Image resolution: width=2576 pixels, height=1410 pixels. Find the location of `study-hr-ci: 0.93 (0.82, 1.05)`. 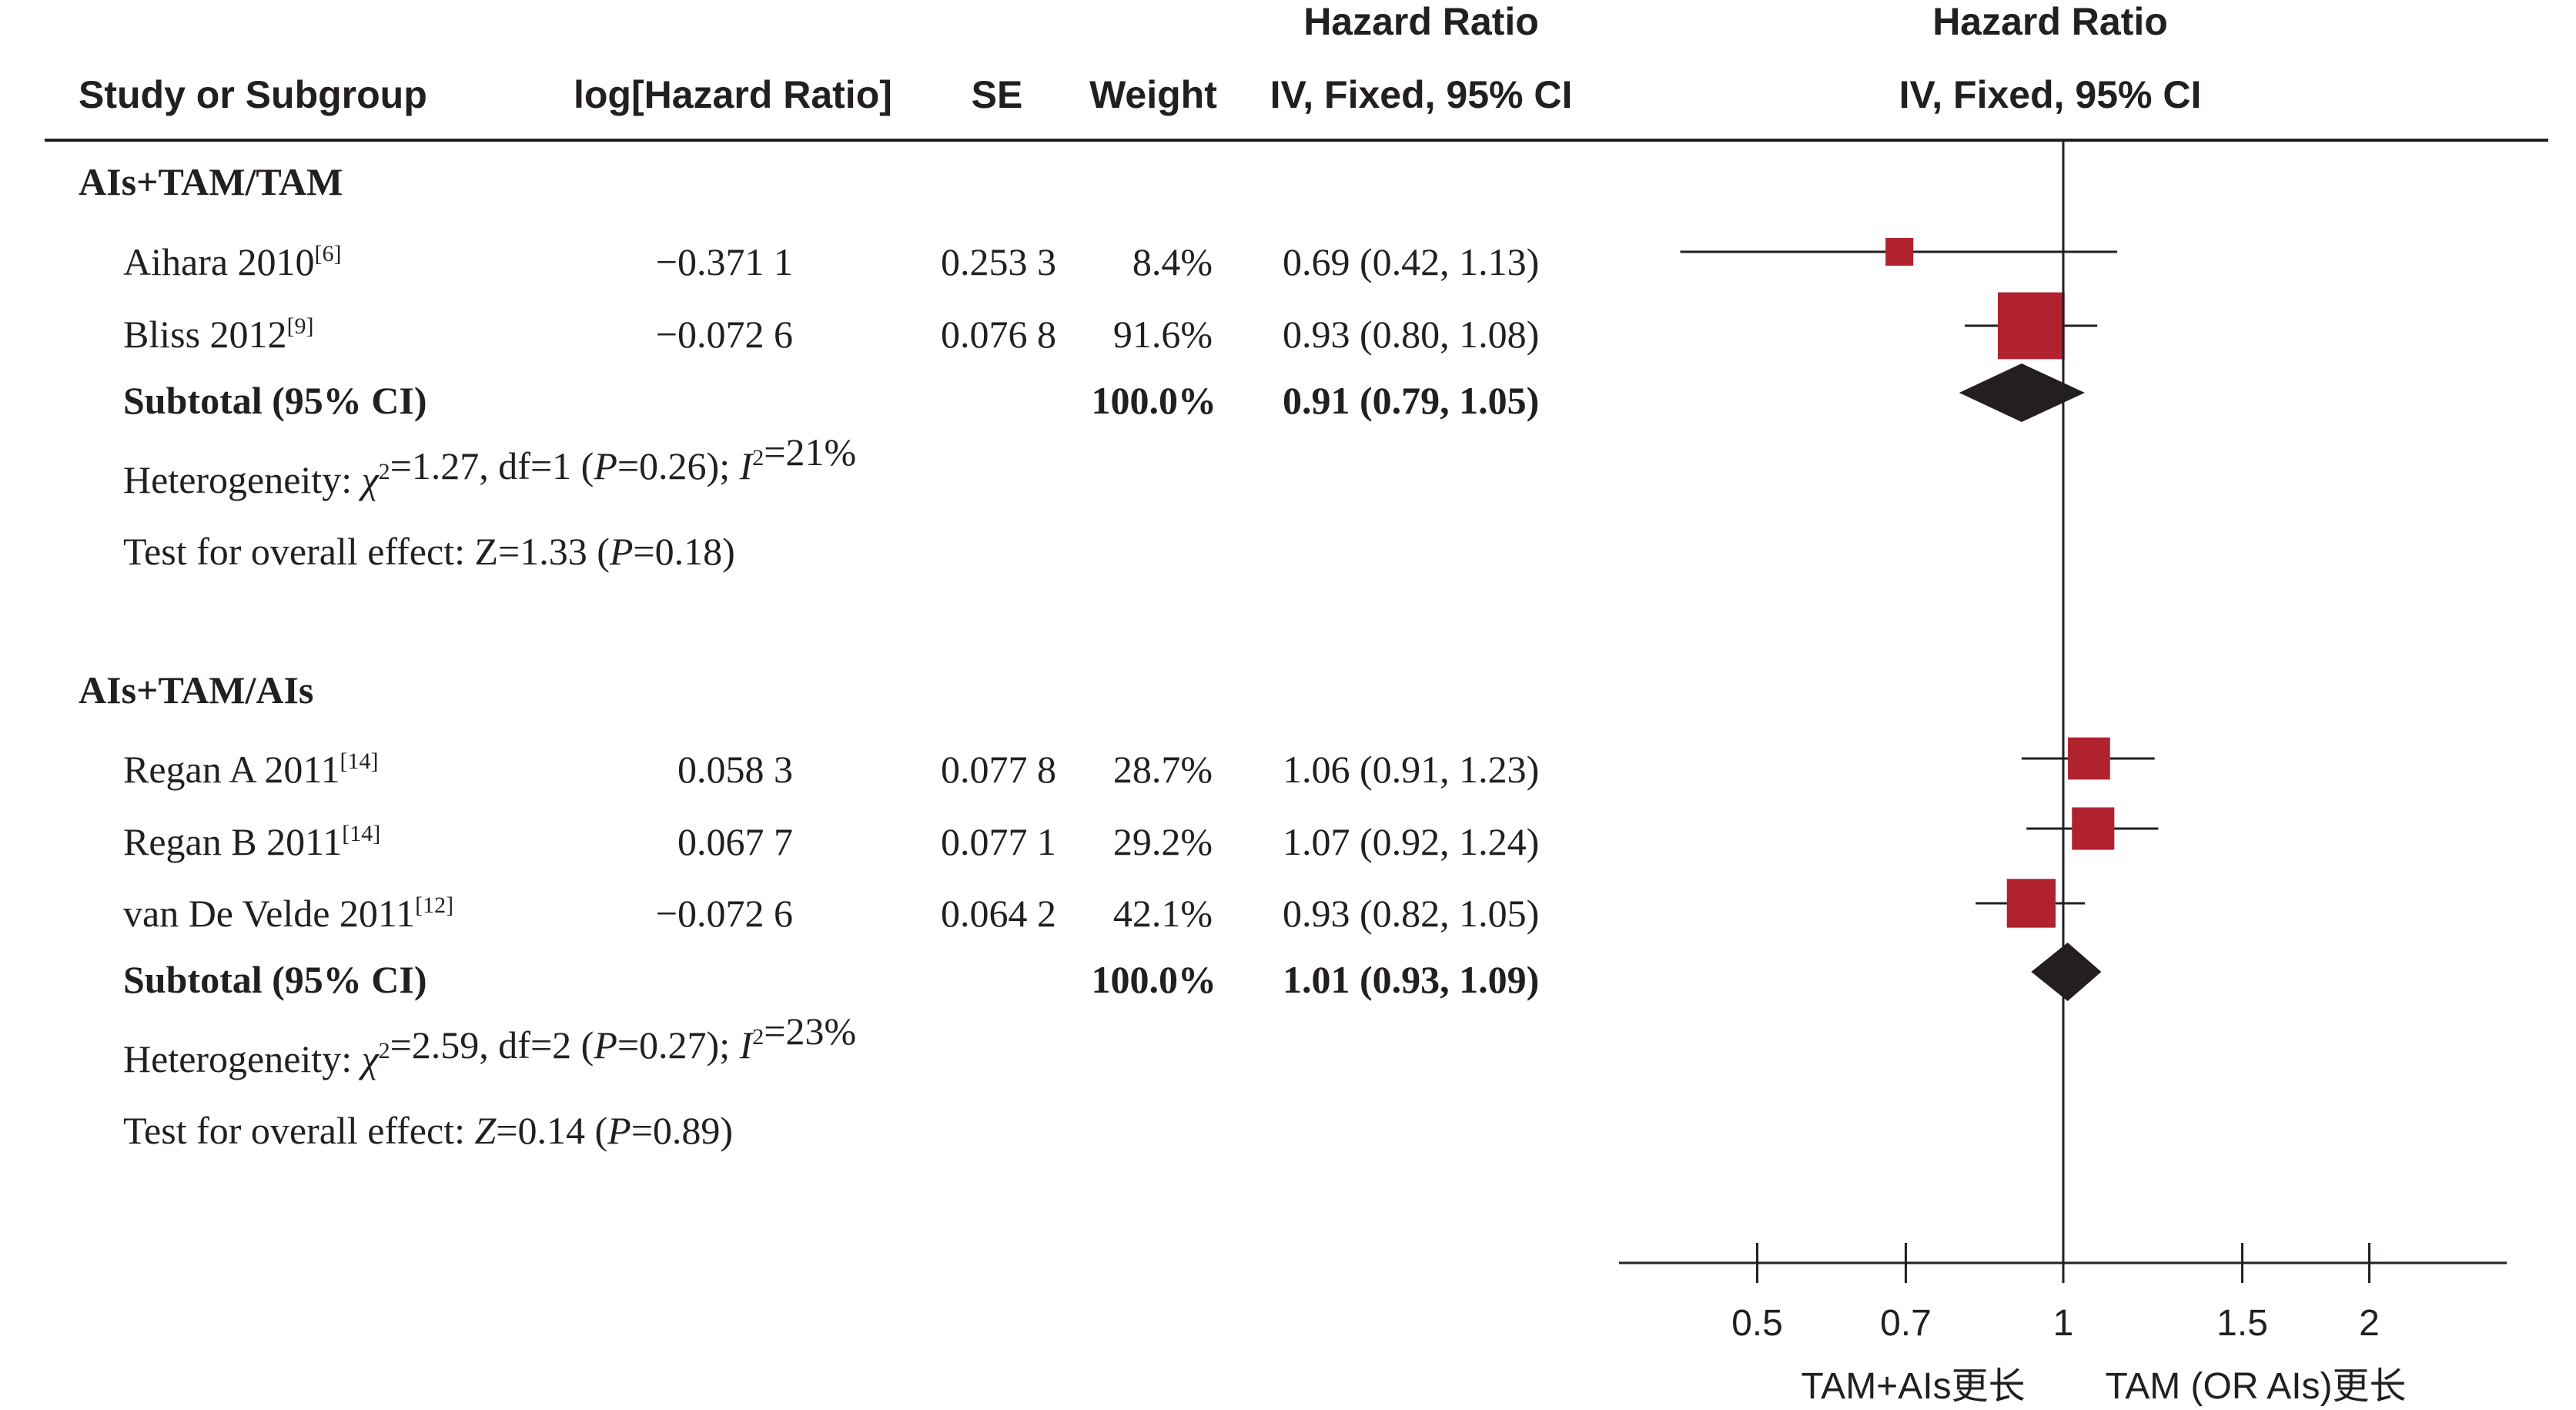

study-hr-ci: 0.93 (0.82, 1.05) is located at coordinates (1411, 913).